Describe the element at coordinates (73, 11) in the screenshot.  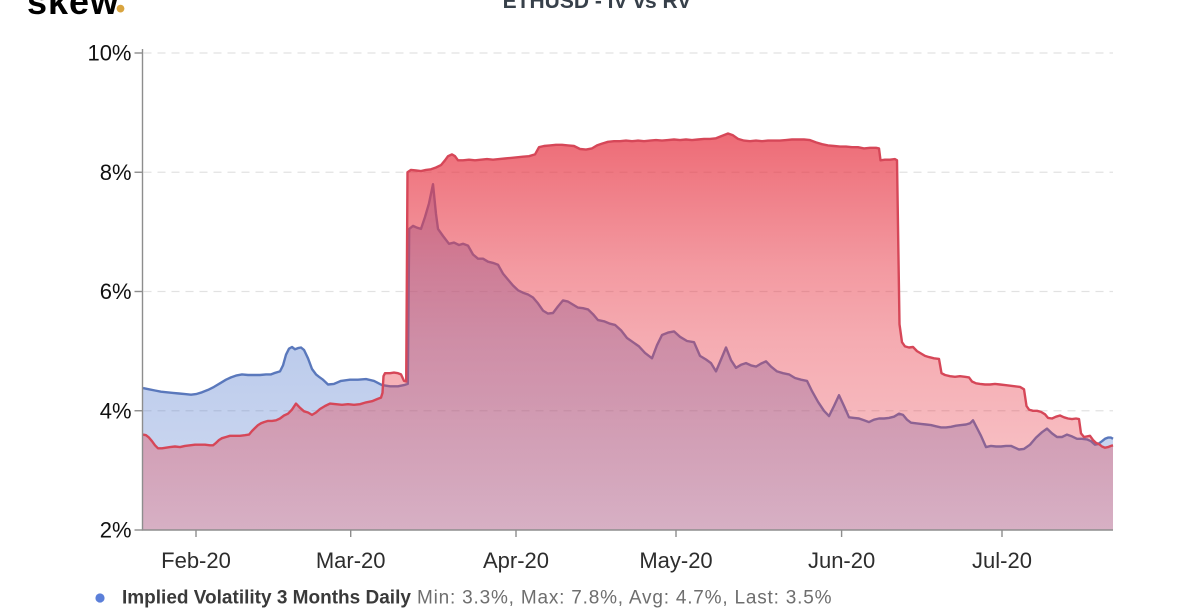
I see `svg-text: skew` at that location.